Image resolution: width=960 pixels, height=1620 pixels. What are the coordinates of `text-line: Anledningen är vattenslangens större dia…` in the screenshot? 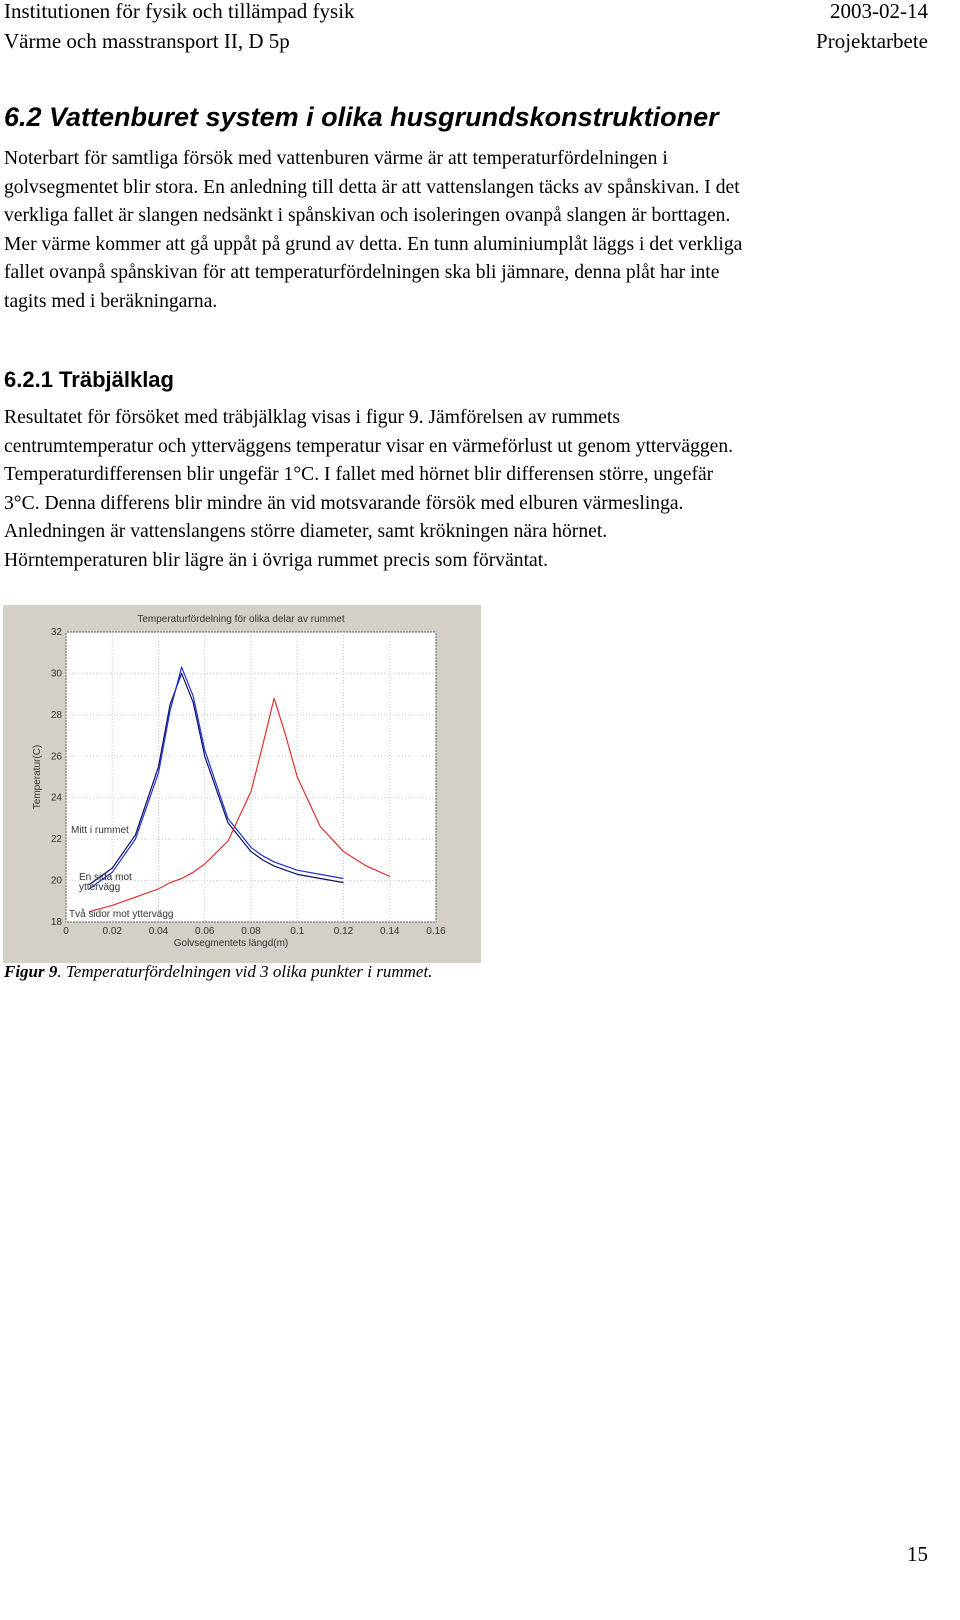 It's located at (306, 532).